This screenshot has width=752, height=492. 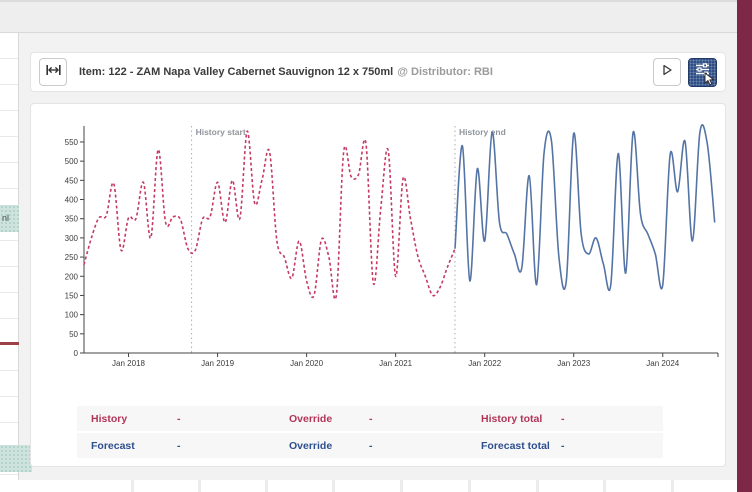 I want to click on y-tick-label: 150, so click(x=72, y=295).